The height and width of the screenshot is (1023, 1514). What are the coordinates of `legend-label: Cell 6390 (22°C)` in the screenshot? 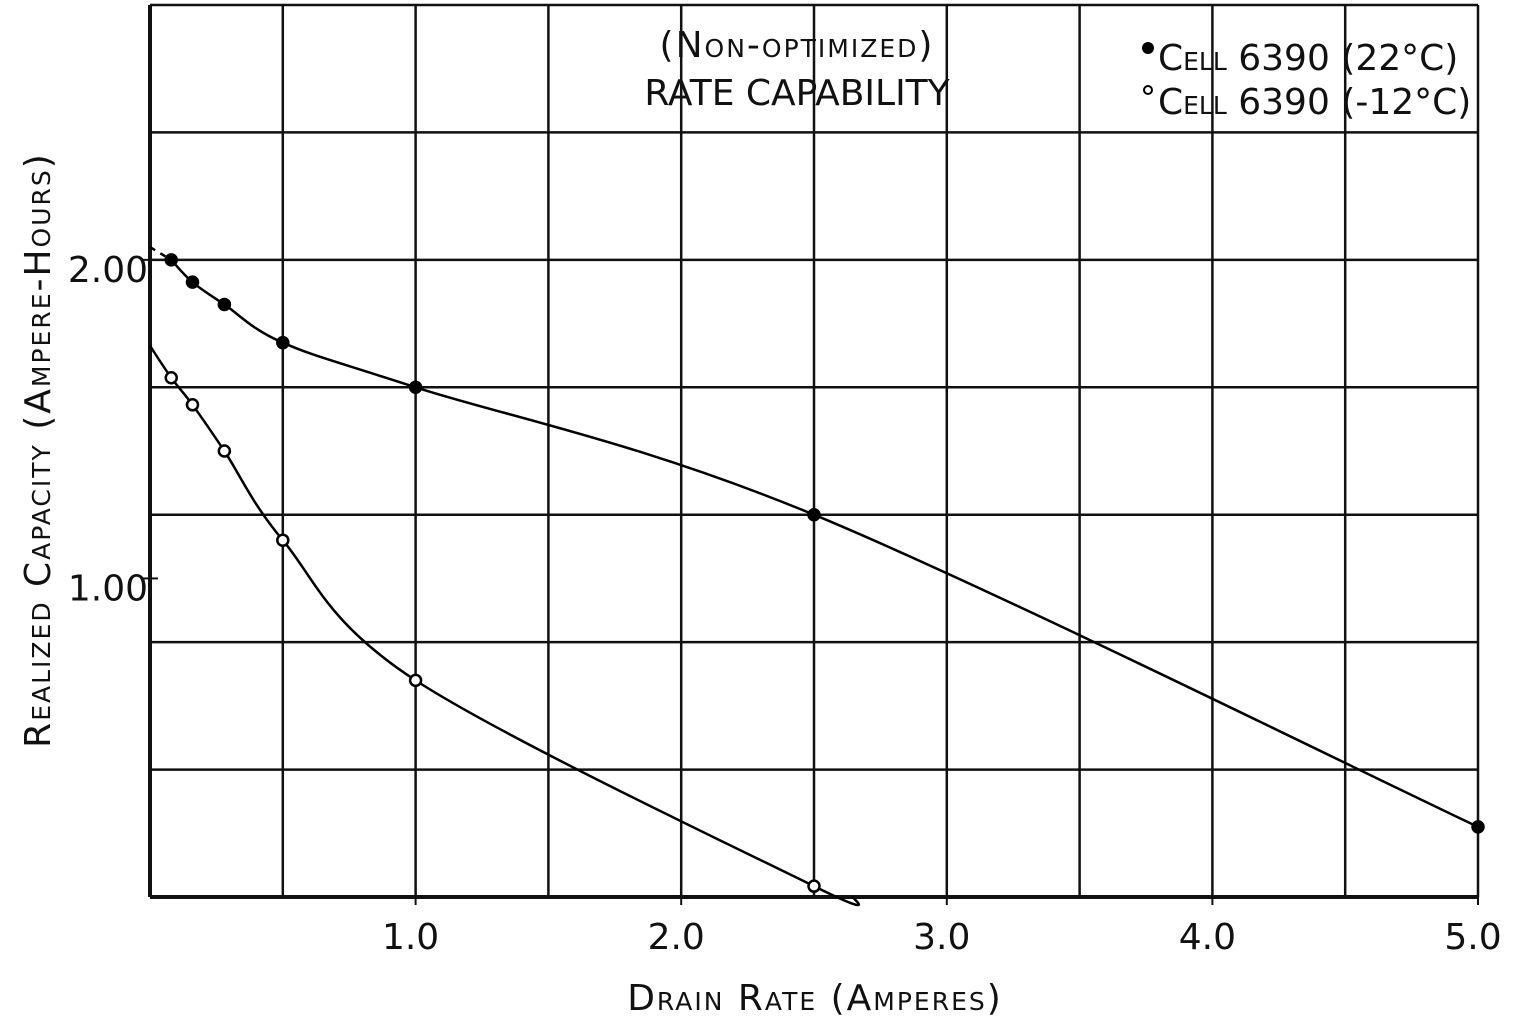 It's located at (1308, 58).